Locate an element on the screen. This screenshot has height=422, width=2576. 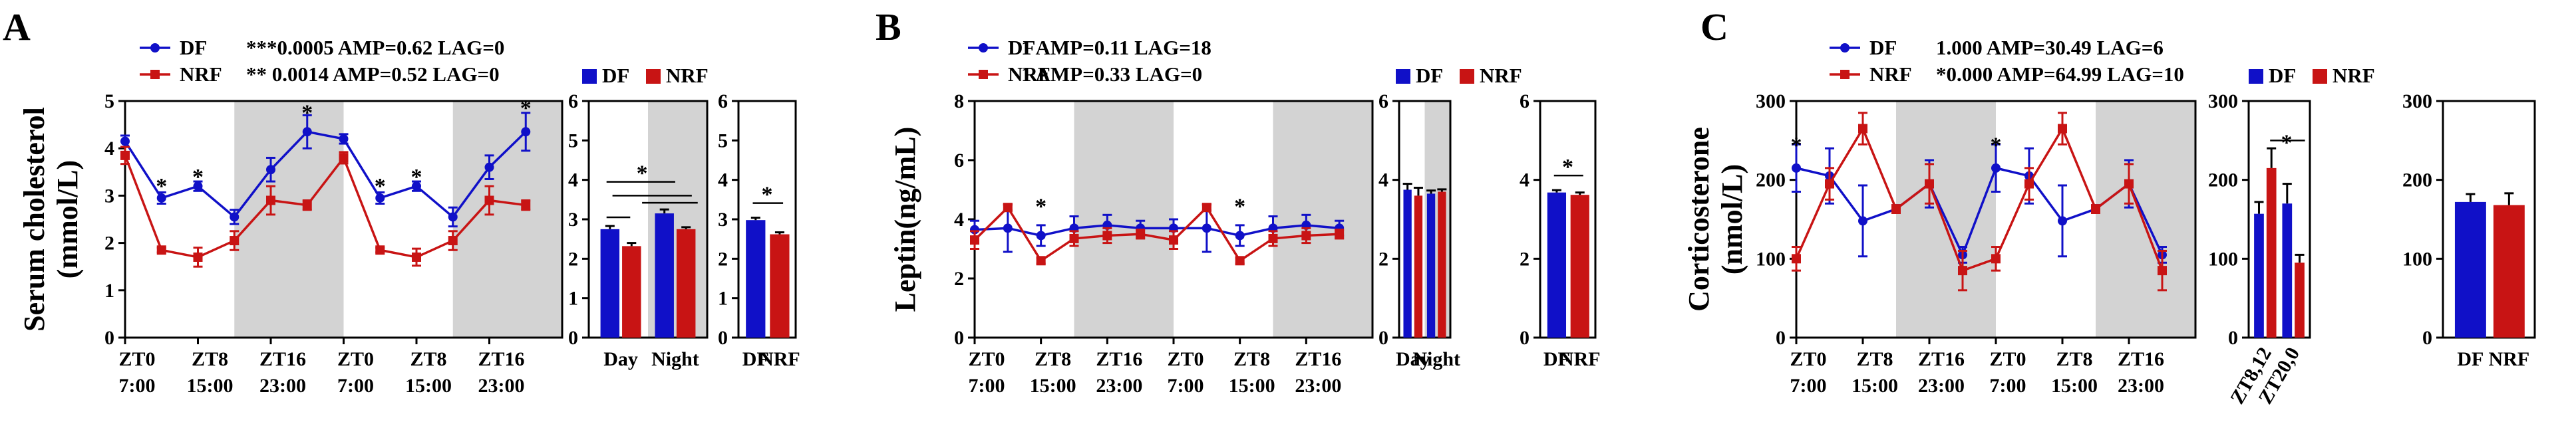
panel-c-mean-category: DF is located at coordinates (2470, 359).